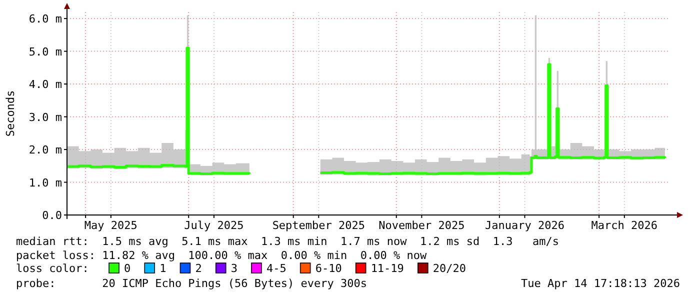 The height and width of the screenshot is (297, 697). What do you see at coordinates (52, 215) in the screenshot?
I see `y-tick-label: 0.0` at bounding box center [52, 215].